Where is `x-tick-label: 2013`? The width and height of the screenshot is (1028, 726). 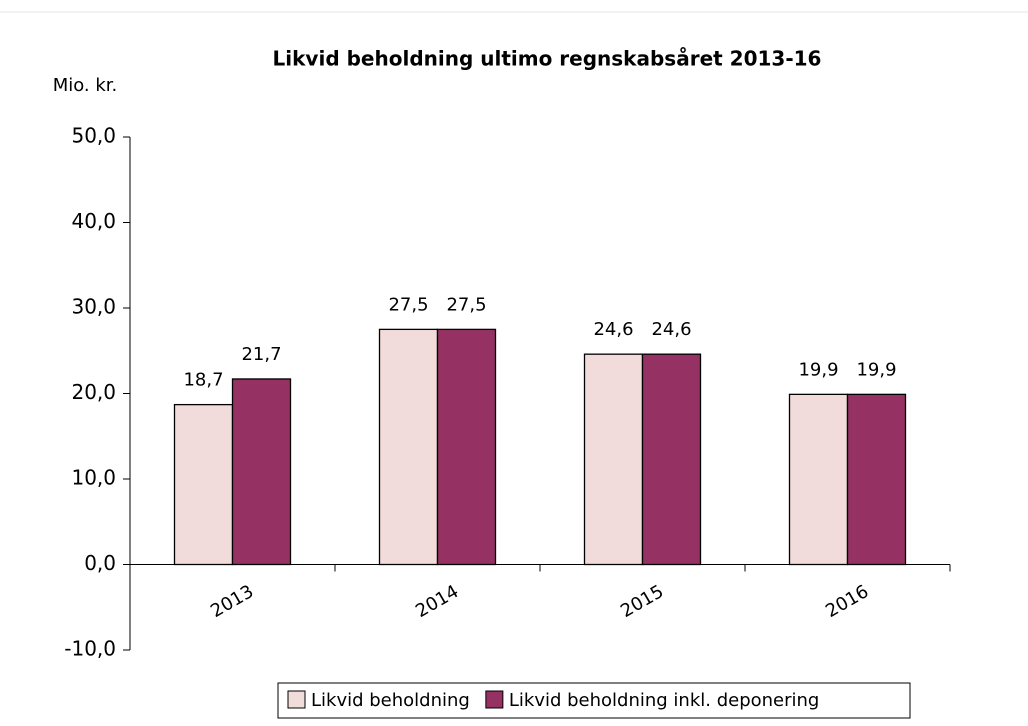 x-tick-label: 2013 is located at coordinates (232, 601).